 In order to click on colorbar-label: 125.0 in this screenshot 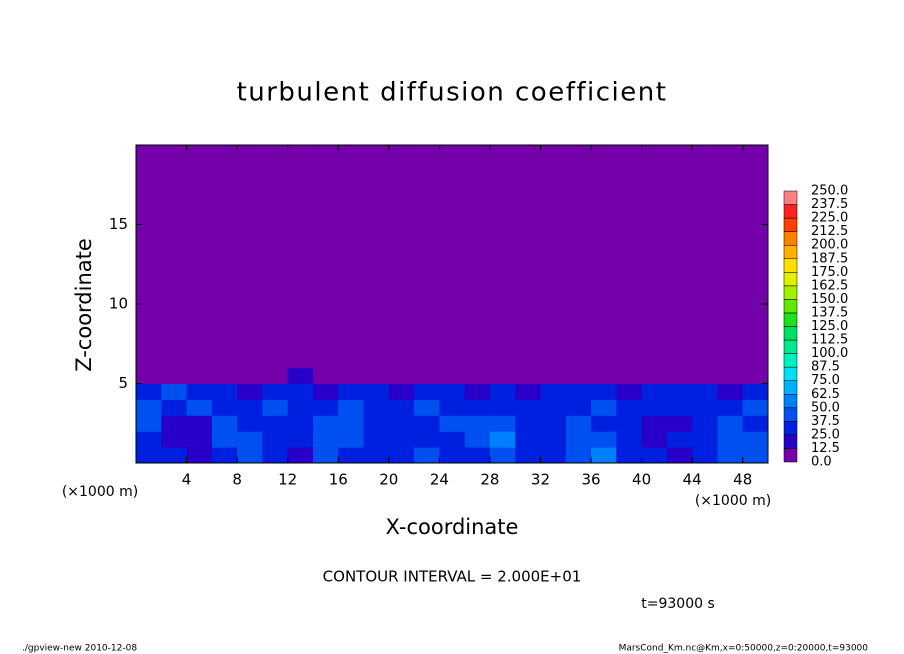, I will do `click(829, 326)`.